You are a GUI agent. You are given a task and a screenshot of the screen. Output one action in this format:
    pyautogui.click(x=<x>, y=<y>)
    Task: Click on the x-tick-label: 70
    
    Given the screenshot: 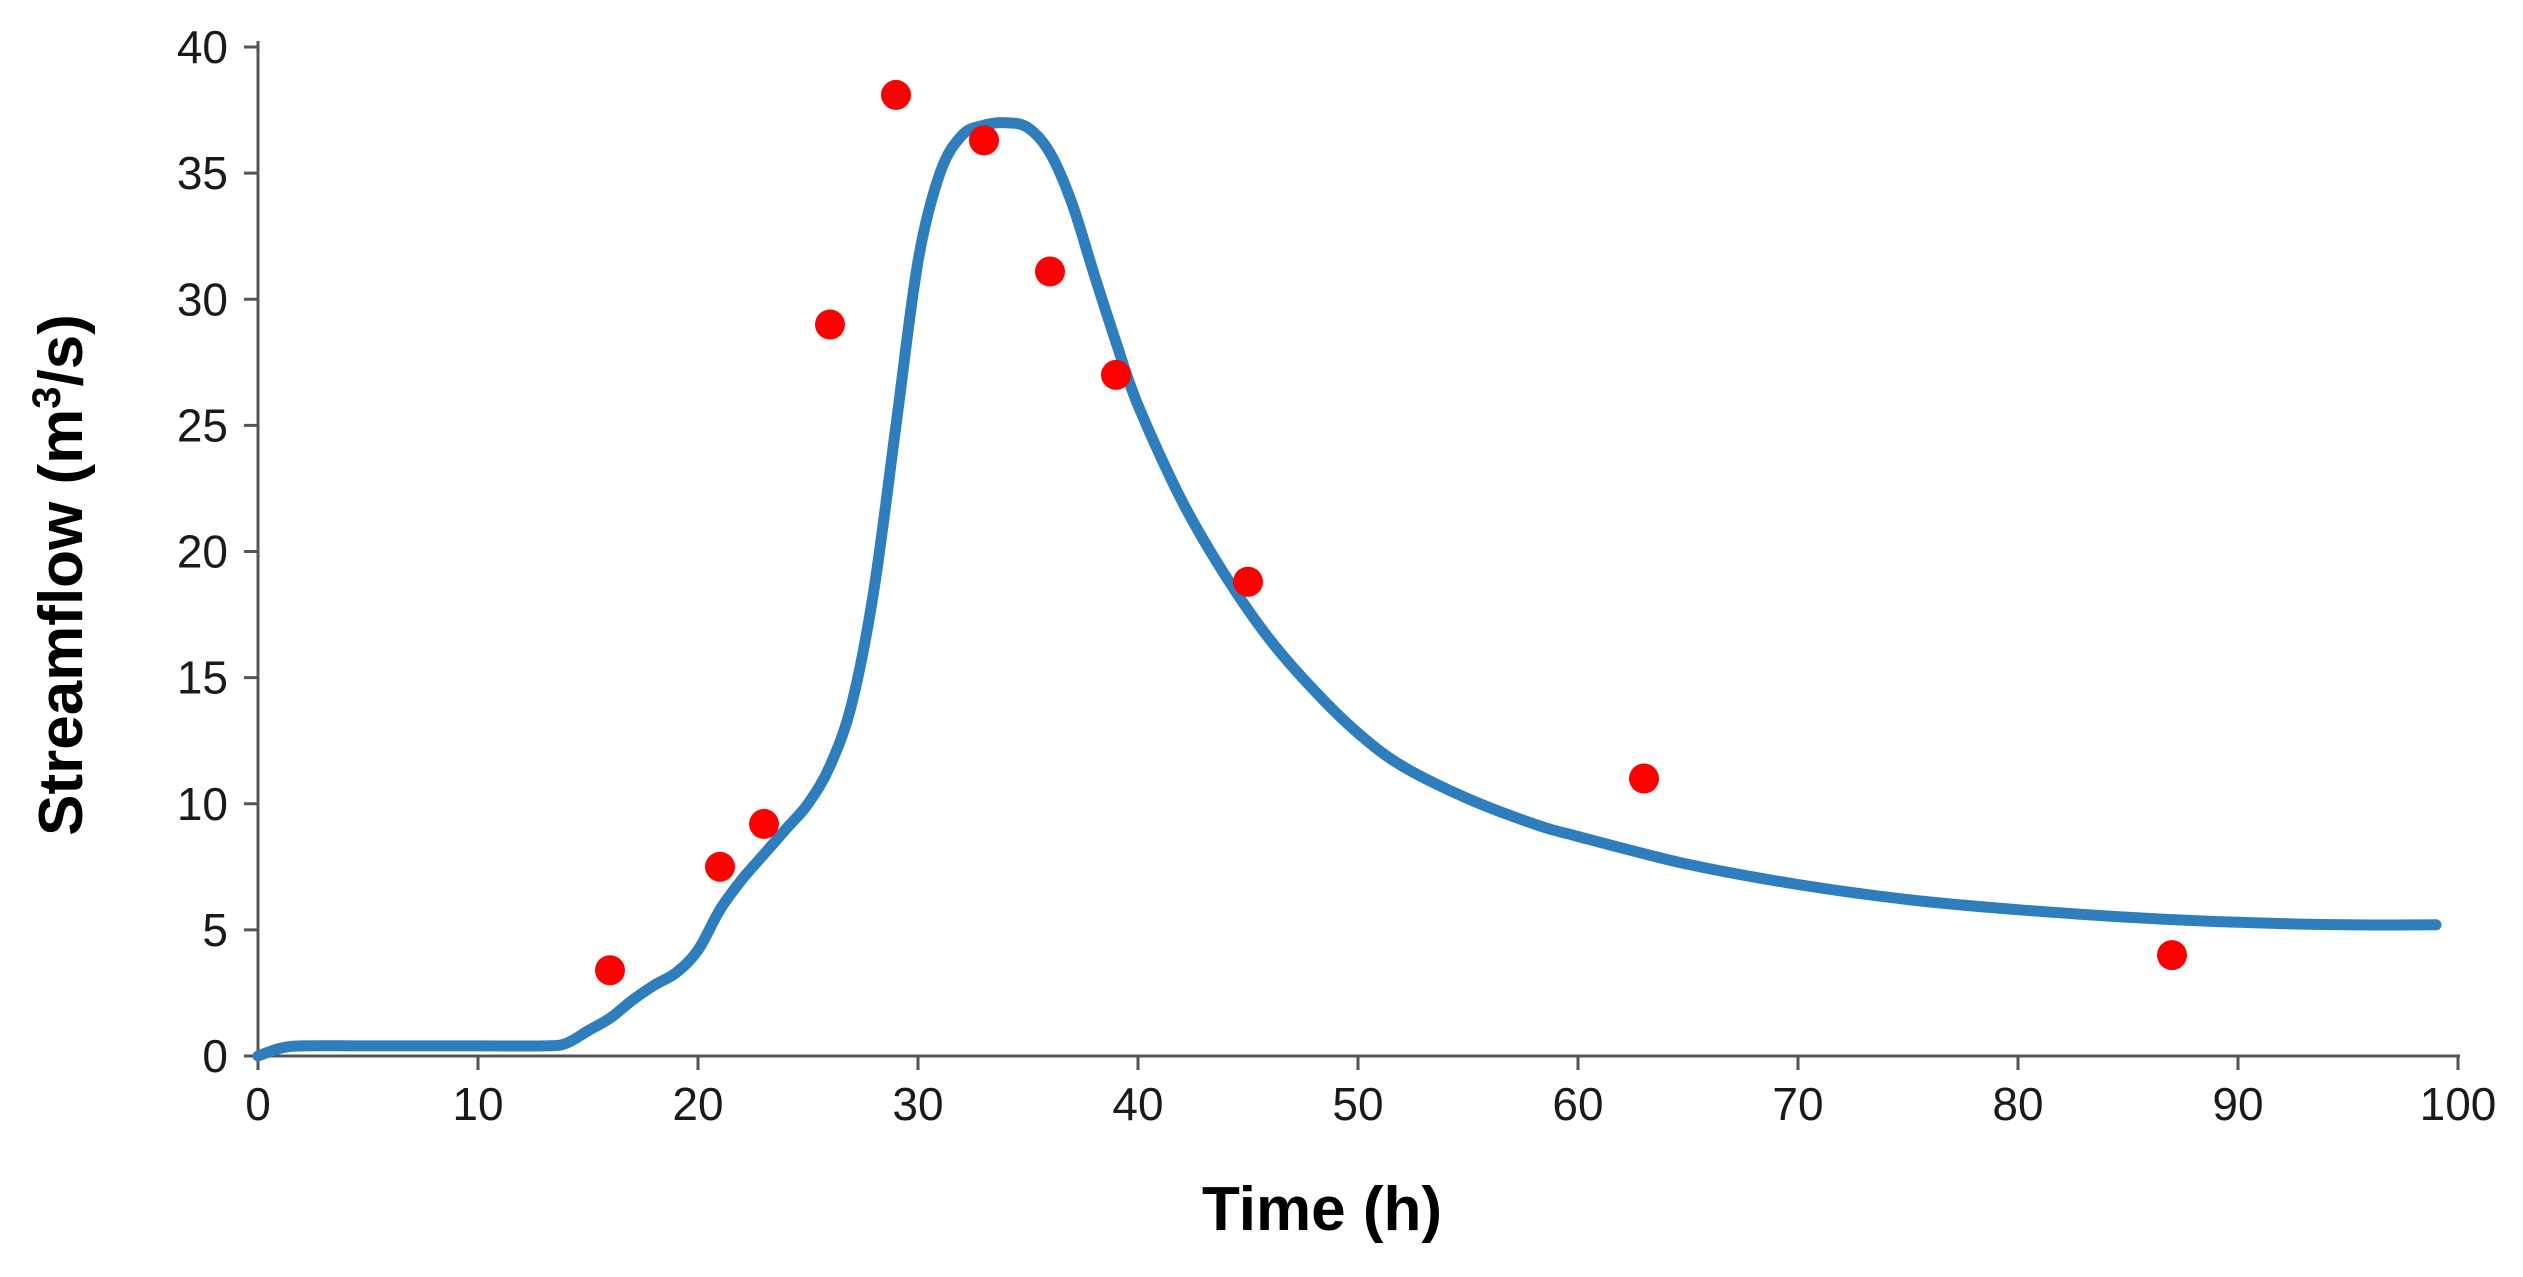 What is the action you would take?
    pyautogui.click(x=1797, y=1104)
    